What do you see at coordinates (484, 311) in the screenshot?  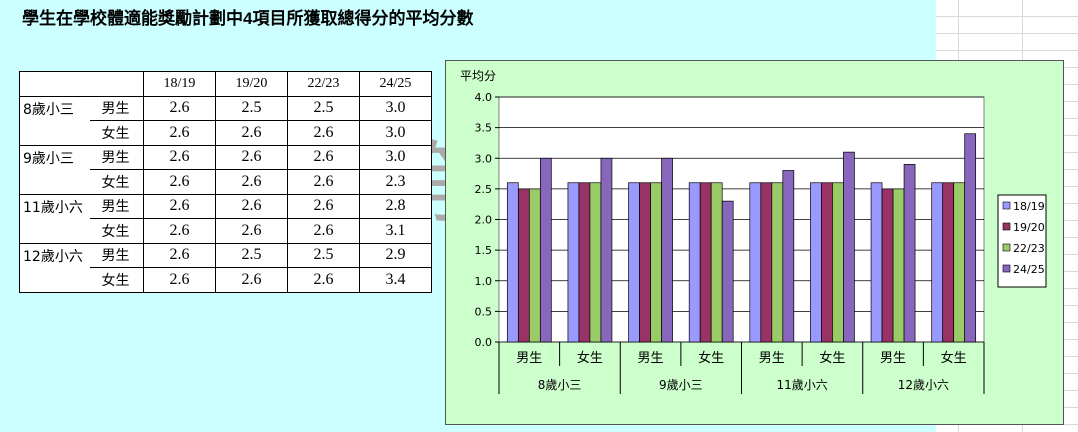 I see `y-tick-label: 0.5` at bounding box center [484, 311].